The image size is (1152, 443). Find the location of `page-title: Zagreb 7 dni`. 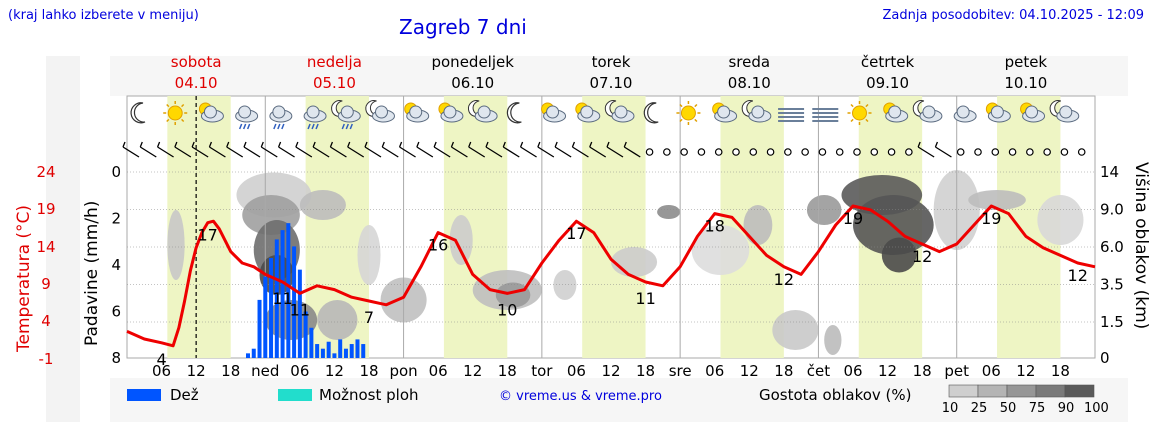

page-title: Zagreb 7 dni is located at coordinates (463, 27).